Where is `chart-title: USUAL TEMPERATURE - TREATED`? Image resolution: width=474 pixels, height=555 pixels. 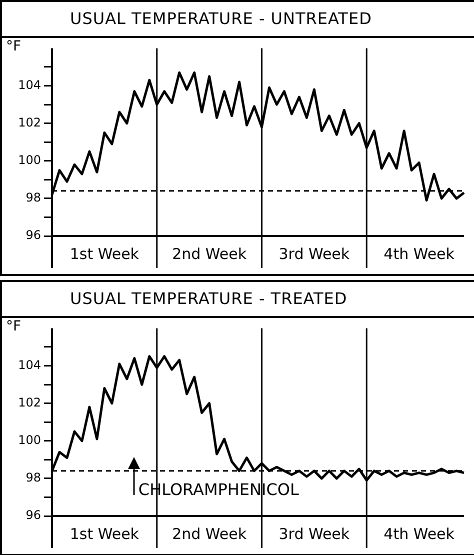 chart-title: USUAL TEMPERATURE - TREATED is located at coordinates (238, 300).